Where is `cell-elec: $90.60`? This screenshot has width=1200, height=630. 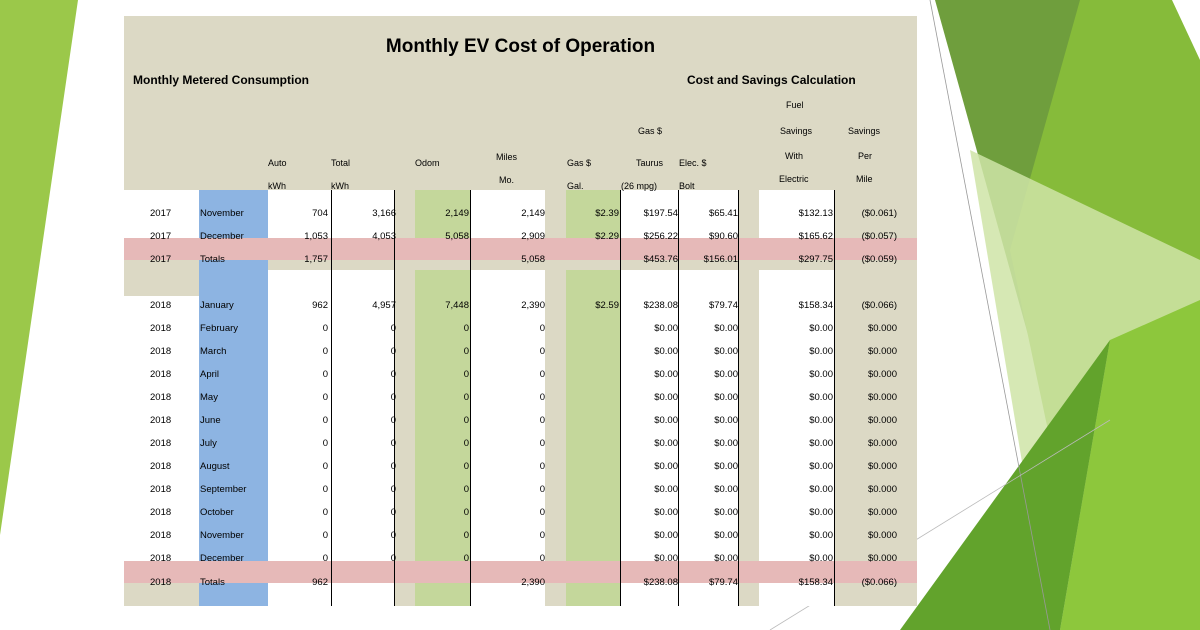 cell-elec: $90.60 is located at coordinates (723, 236).